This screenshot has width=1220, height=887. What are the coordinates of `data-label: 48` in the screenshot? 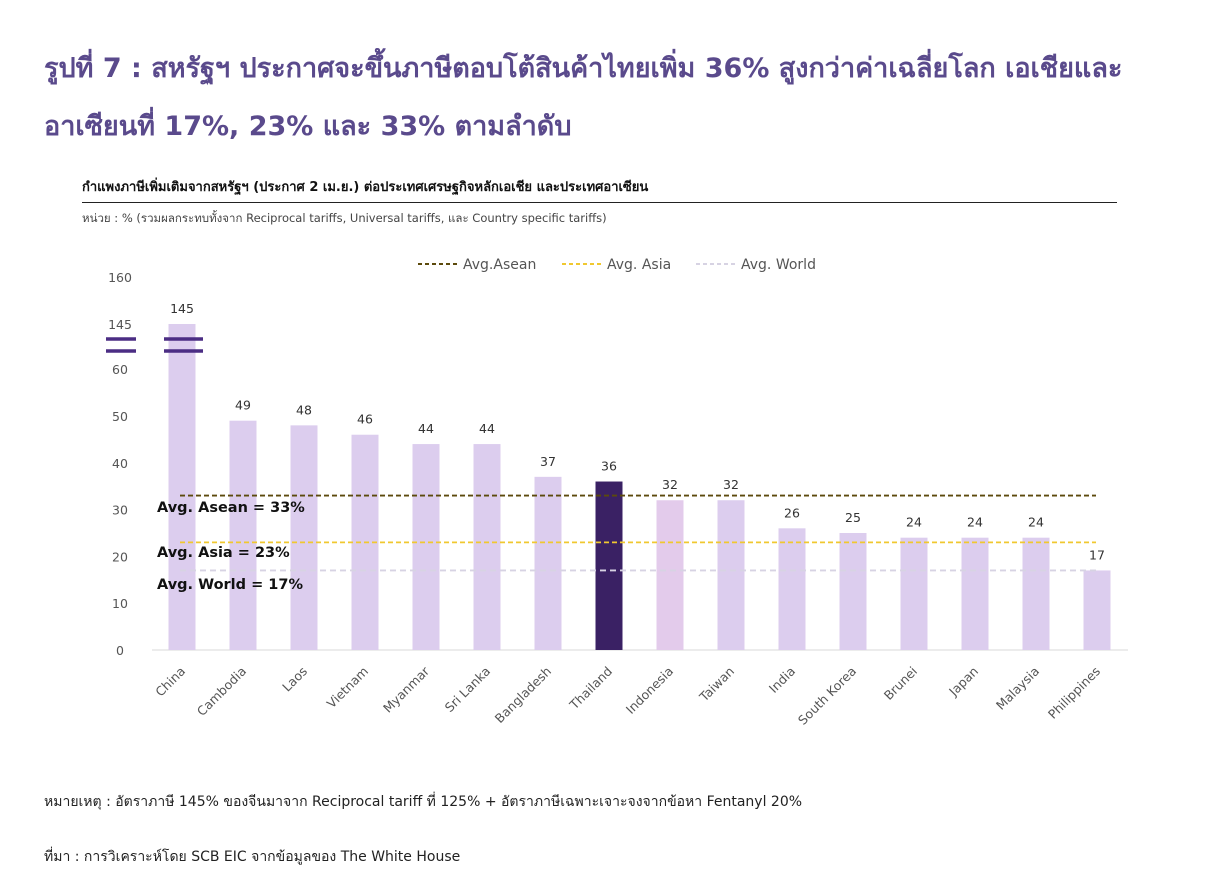 It's located at (304, 409).